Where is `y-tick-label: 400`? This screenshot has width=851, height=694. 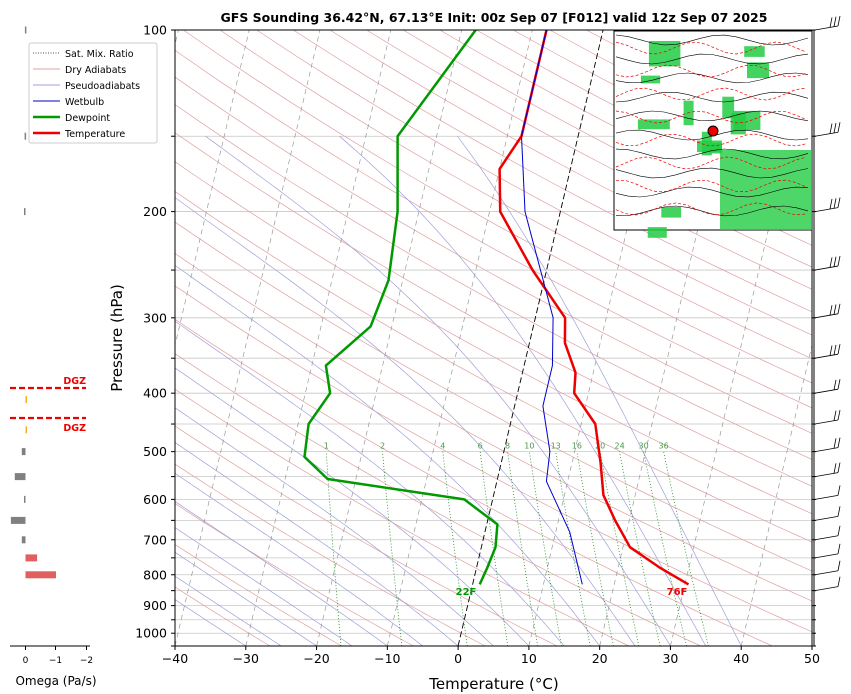 y-tick-label: 400 is located at coordinates (155, 393).